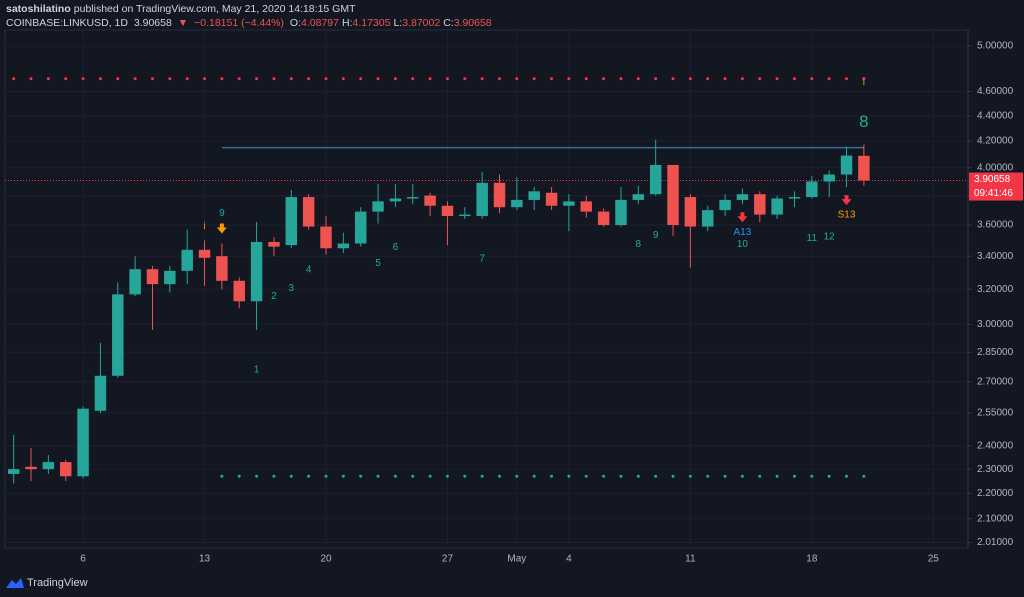 The height and width of the screenshot is (597, 1024). I want to click on ohlc-value: 4.08797, so click(320, 23).